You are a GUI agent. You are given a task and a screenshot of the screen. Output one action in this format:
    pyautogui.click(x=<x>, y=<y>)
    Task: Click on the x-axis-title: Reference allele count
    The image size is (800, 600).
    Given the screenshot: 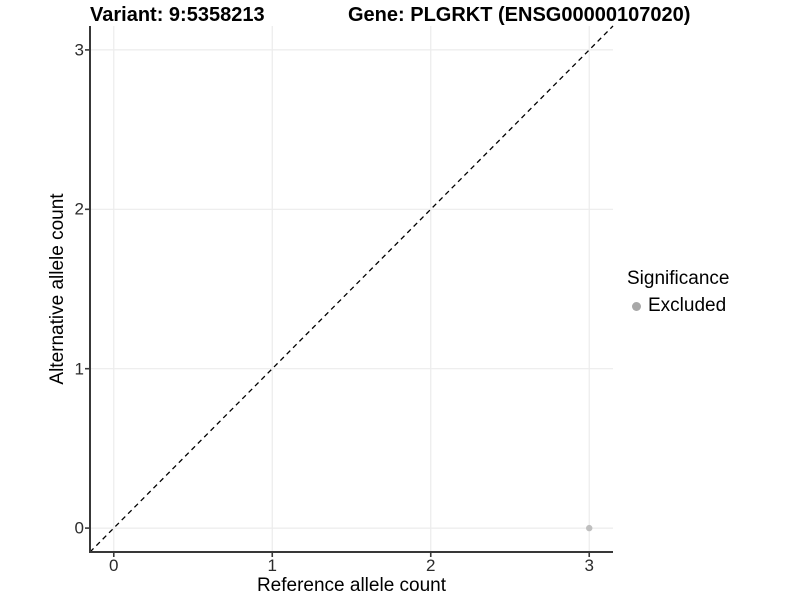 What is the action you would take?
    pyautogui.click(x=351, y=585)
    